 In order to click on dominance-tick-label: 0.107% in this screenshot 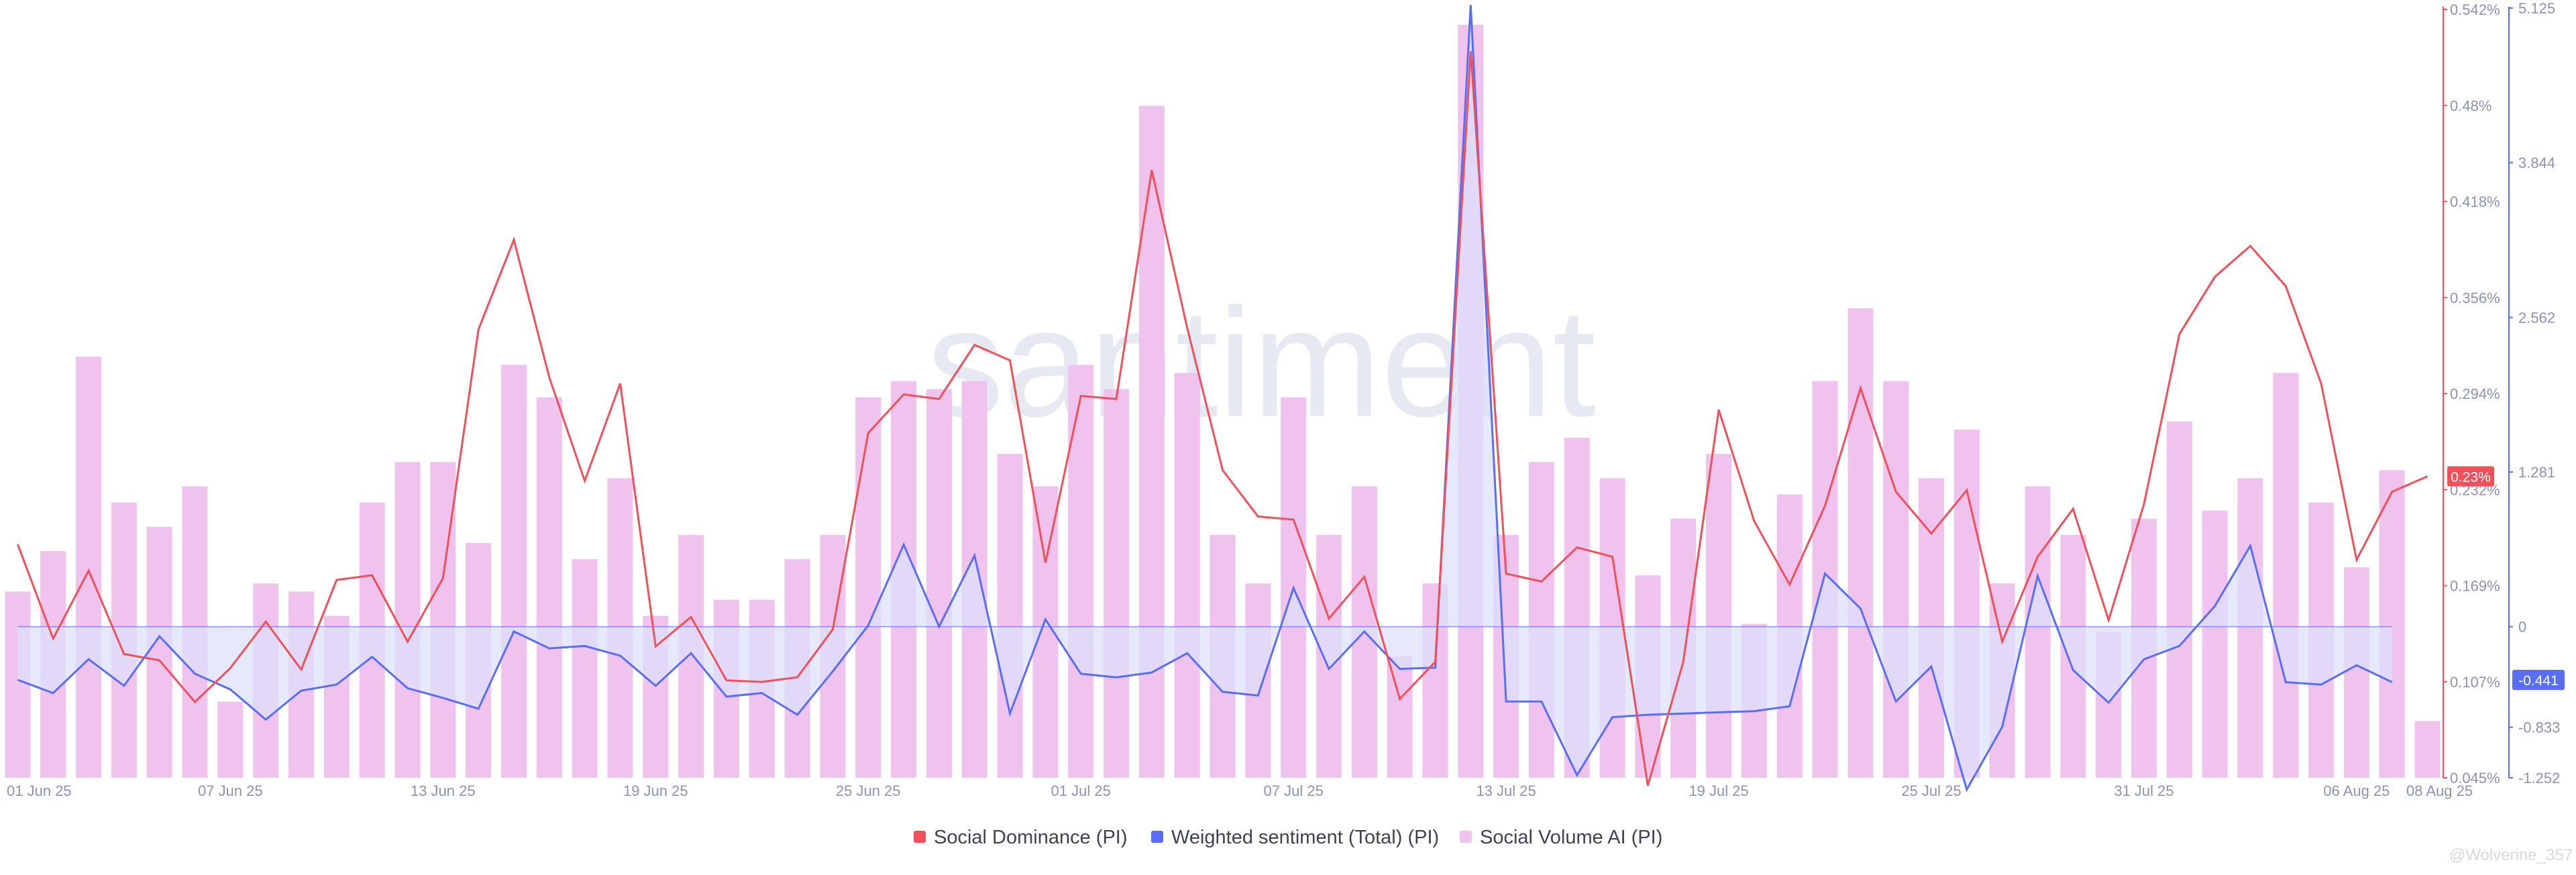, I will do `click(2475, 682)`.